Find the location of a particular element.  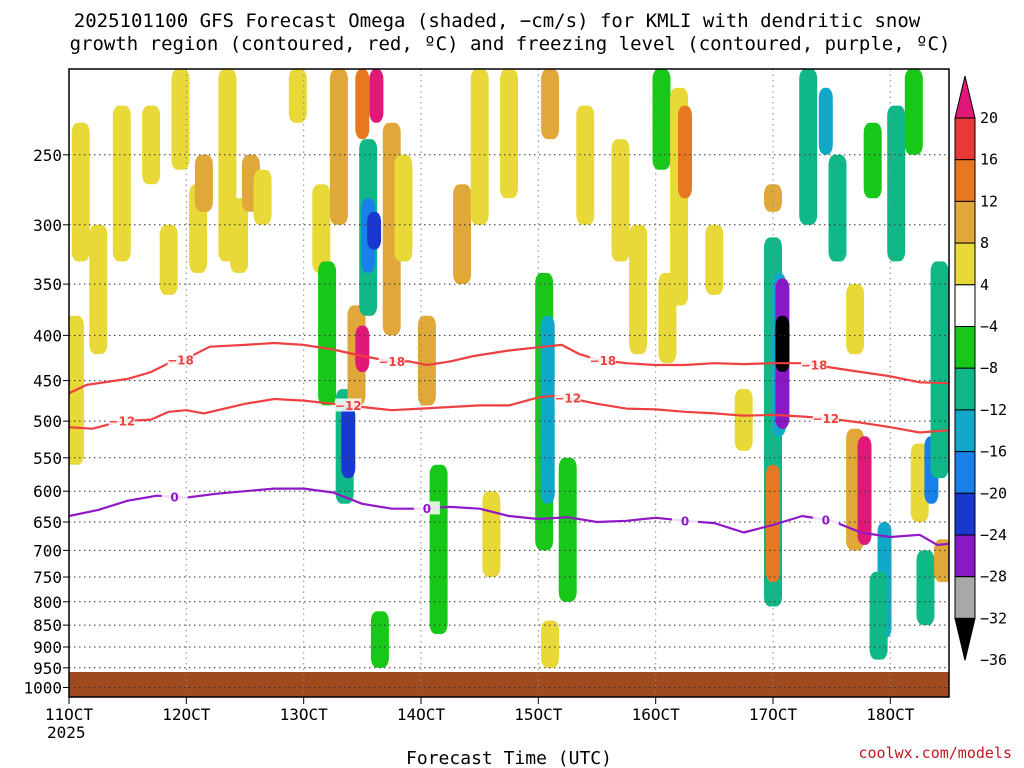

y-tick-label: 400 is located at coordinates (47, 335).